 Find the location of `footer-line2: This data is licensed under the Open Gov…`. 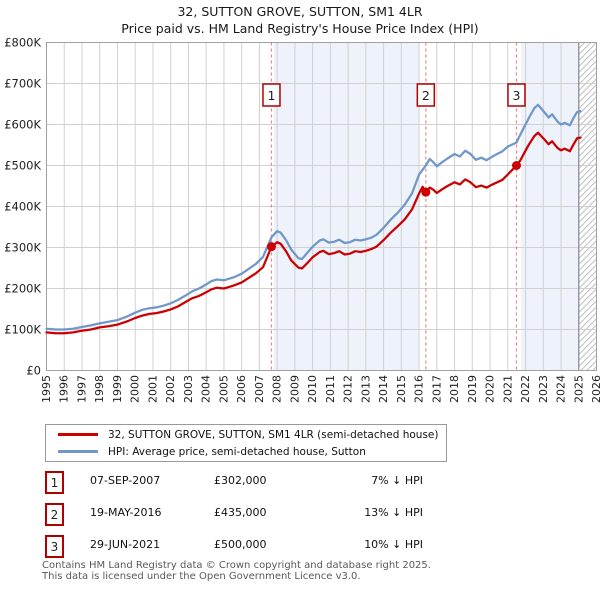

footer-line2: This data is licensed under the Open Gov… is located at coordinates (201, 576).